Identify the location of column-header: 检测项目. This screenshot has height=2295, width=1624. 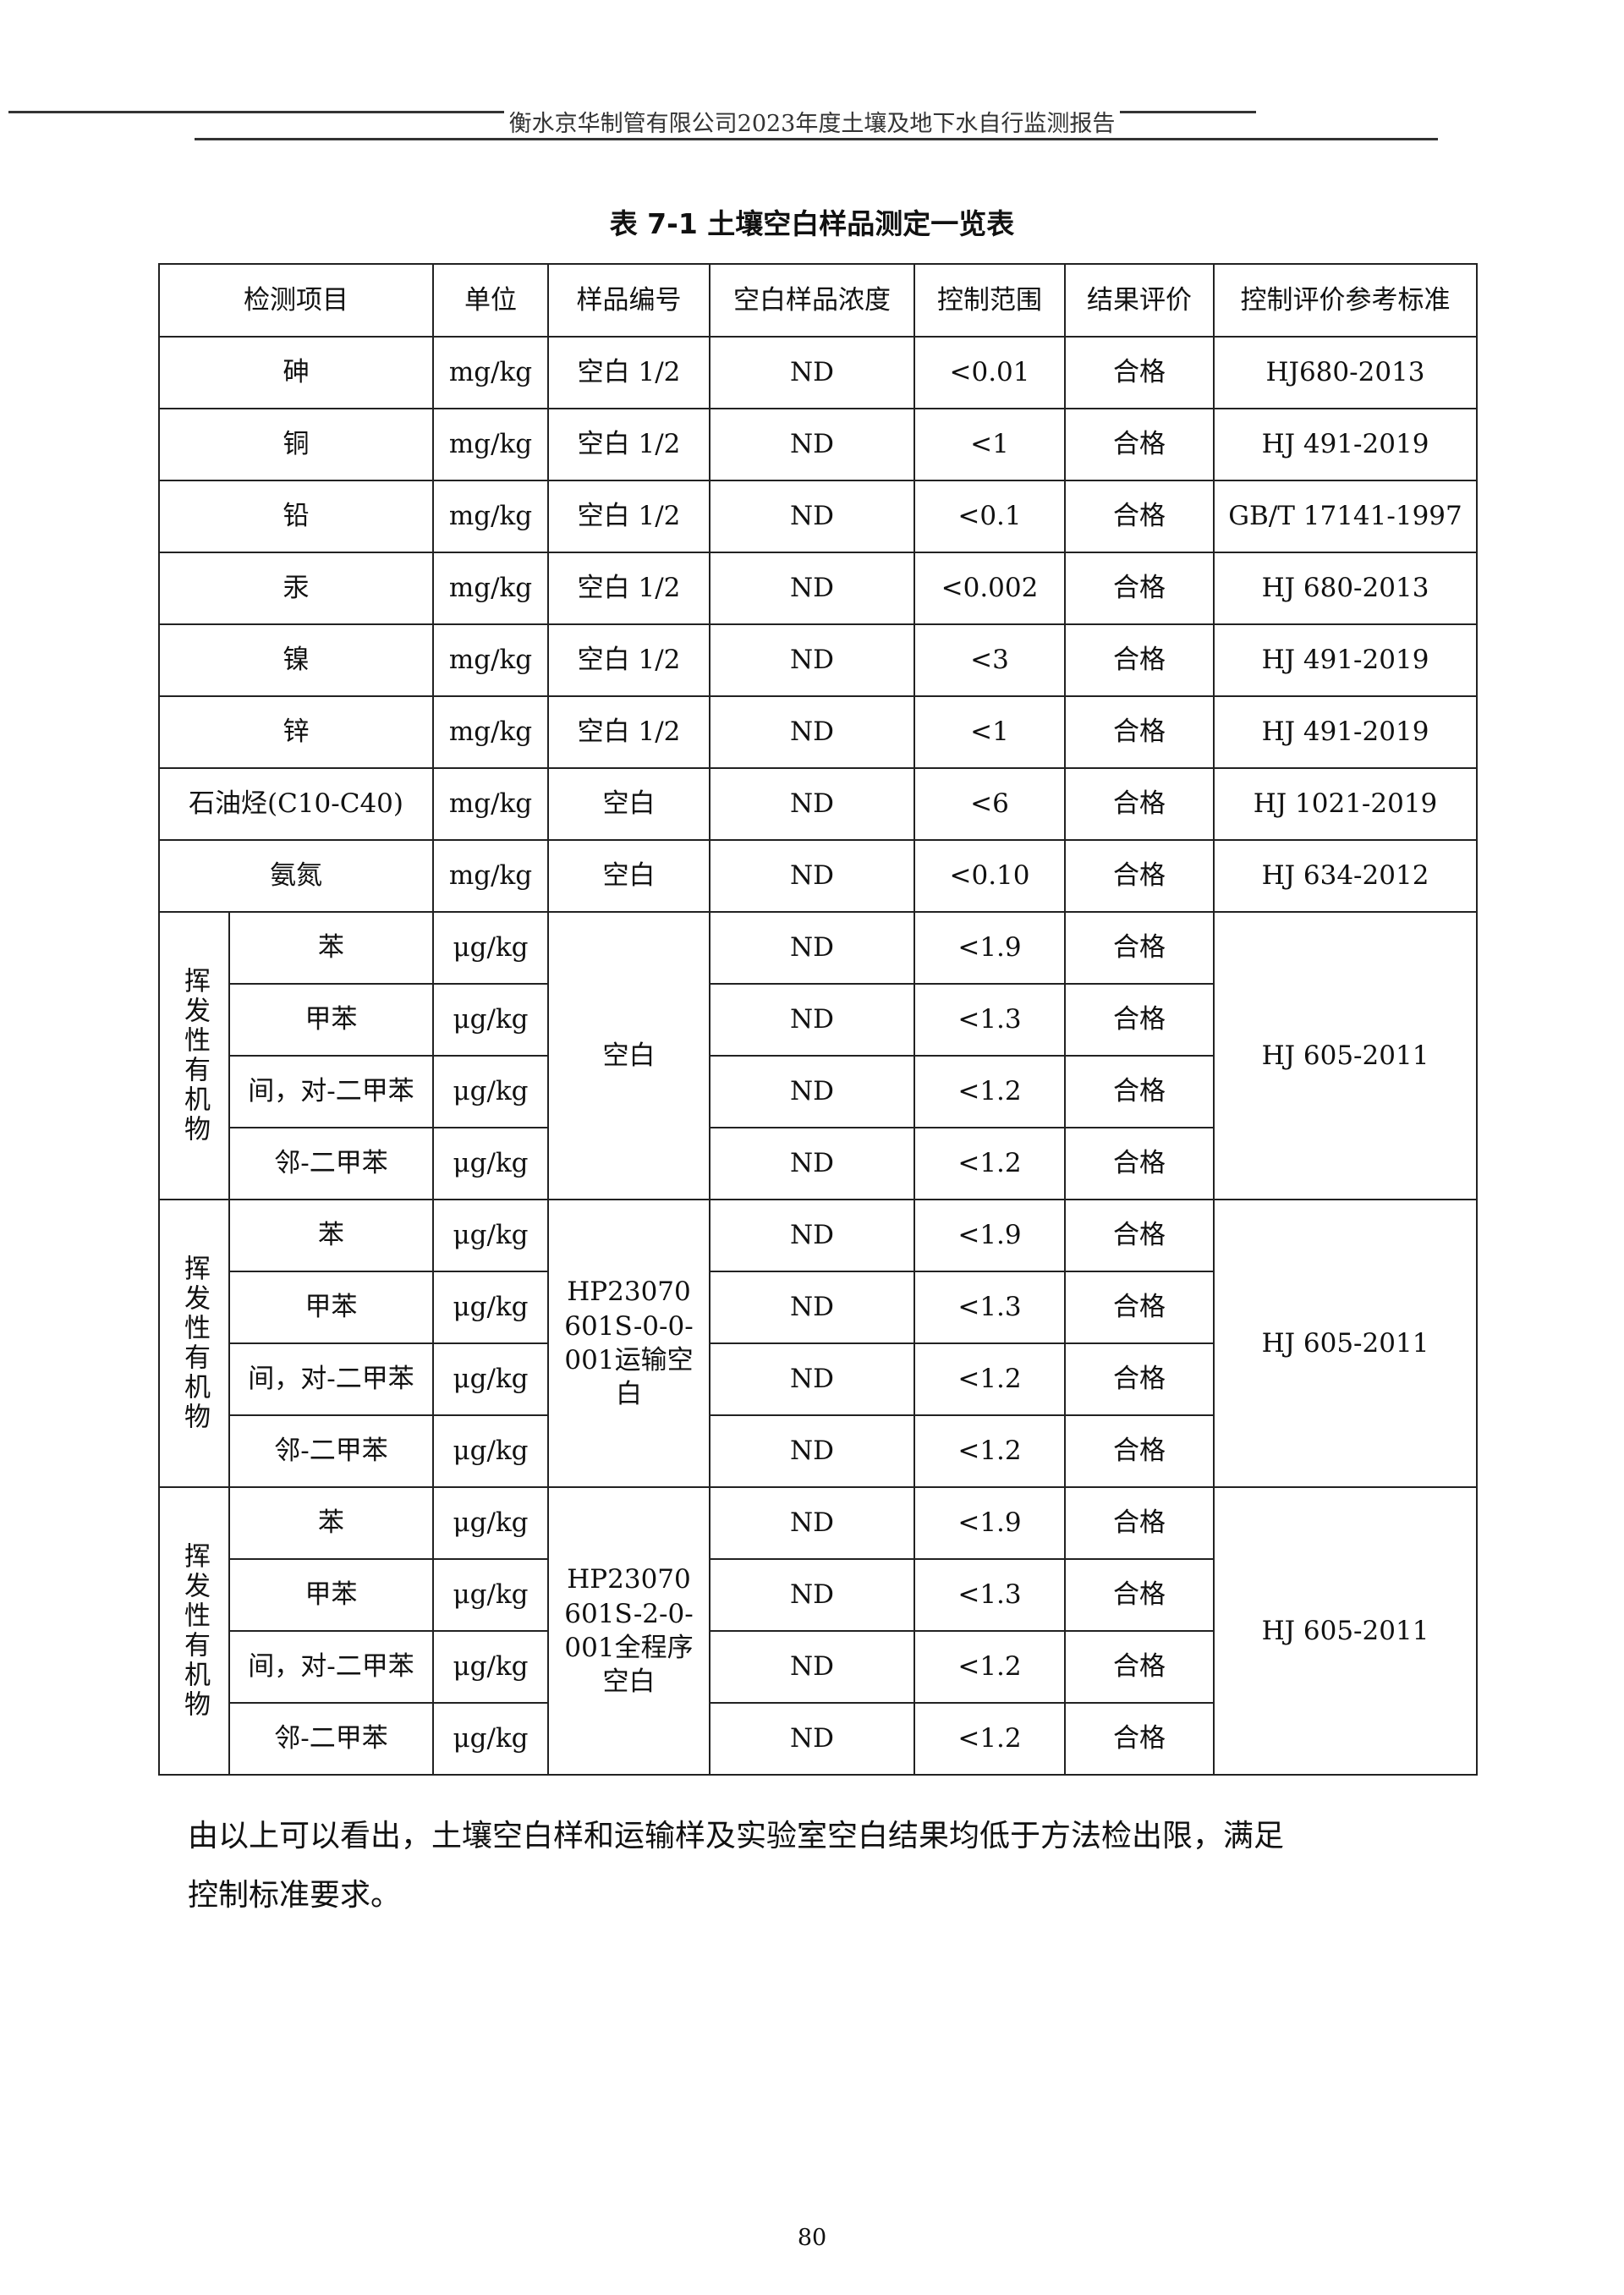
(296, 300).